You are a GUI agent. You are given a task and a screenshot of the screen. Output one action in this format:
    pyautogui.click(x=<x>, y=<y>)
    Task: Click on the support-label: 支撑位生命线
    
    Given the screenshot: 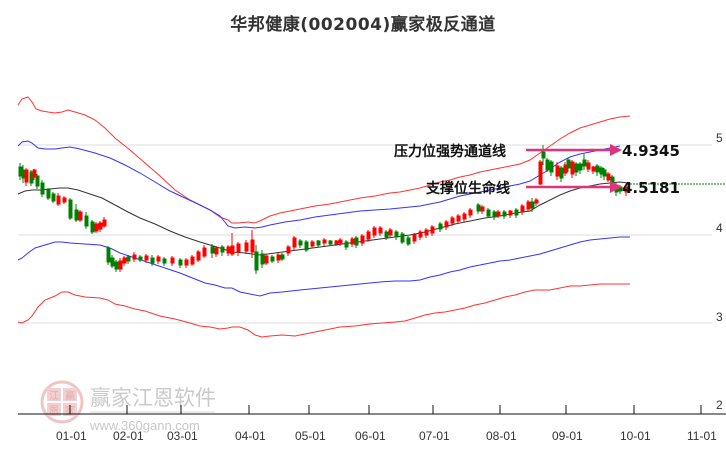 What is the action you would take?
    pyautogui.click(x=467, y=188)
    